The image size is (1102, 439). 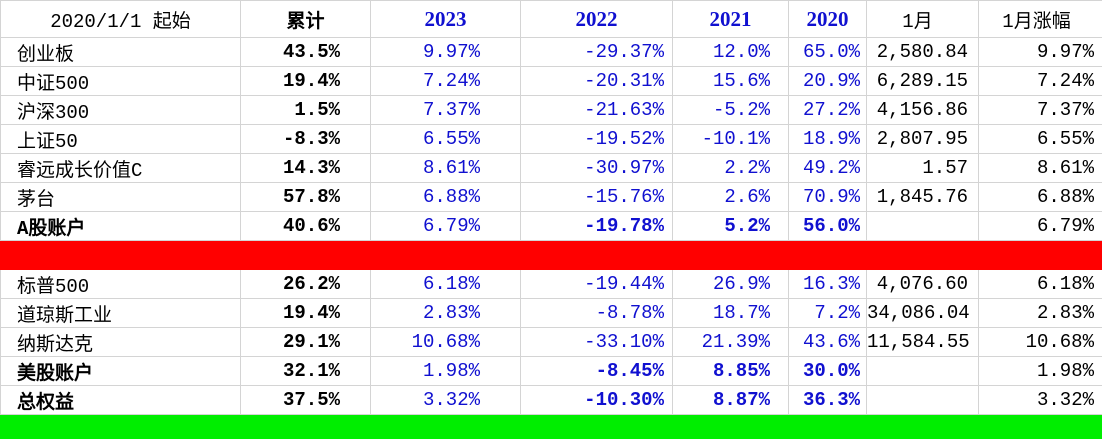 I want to click on cell: 56.0%, so click(x=828, y=226).